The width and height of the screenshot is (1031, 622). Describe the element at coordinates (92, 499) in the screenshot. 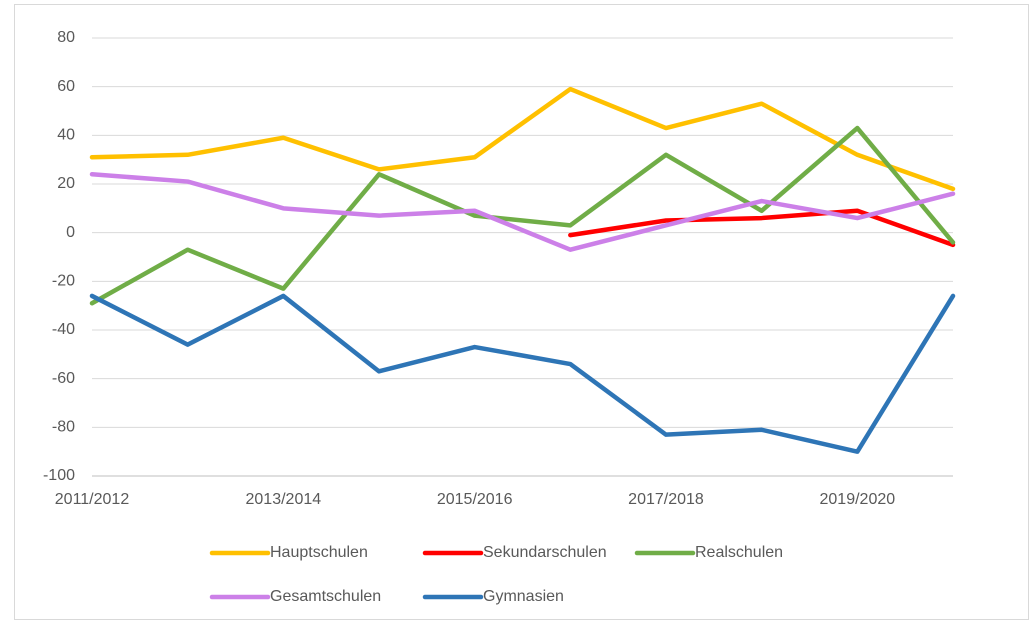

I see `x-tick-label: 2011/2012` at that location.